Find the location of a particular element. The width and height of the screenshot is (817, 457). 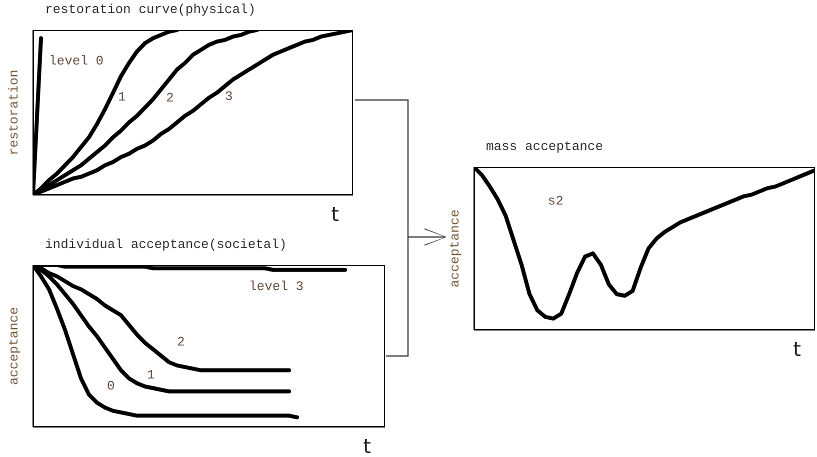

chart-title: individual acceptance(societal) is located at coordinates (166, 244).